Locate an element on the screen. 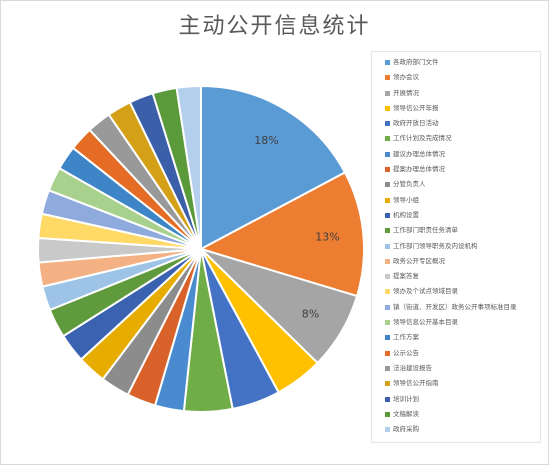 The height and width of the screenshot is (465, 549). legend-label: 领导小组 is located at coordinates (406, 199).